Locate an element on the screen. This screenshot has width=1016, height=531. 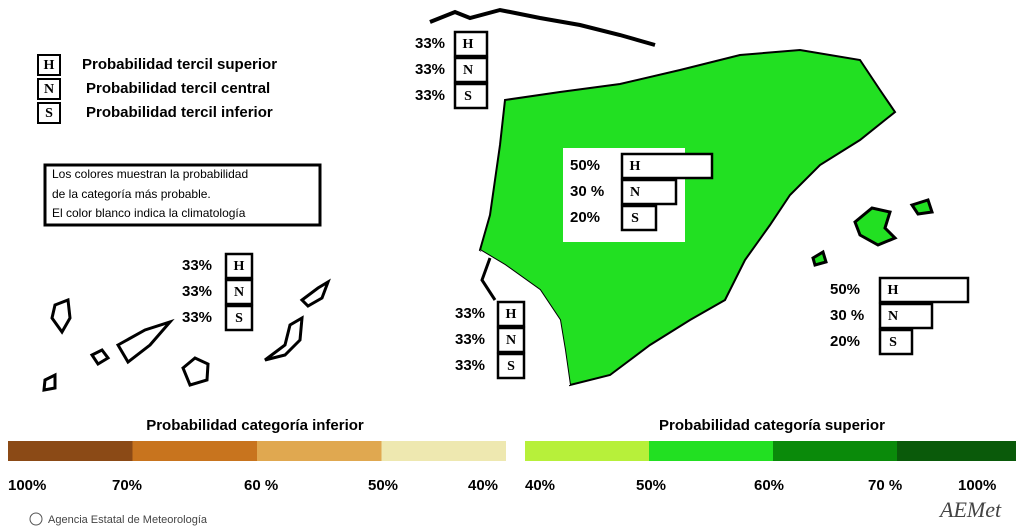
menorca is located at coordinates (921, 207).